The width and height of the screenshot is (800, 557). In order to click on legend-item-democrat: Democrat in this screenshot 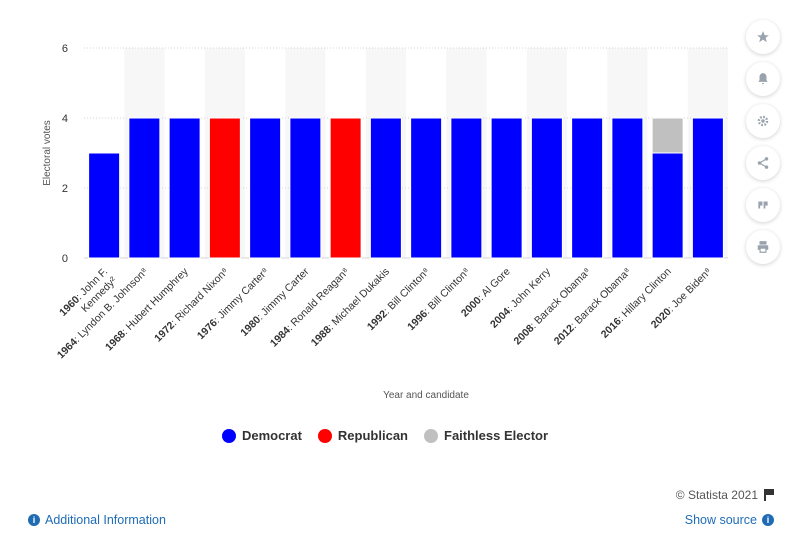, I will do `click(261, 435)`.